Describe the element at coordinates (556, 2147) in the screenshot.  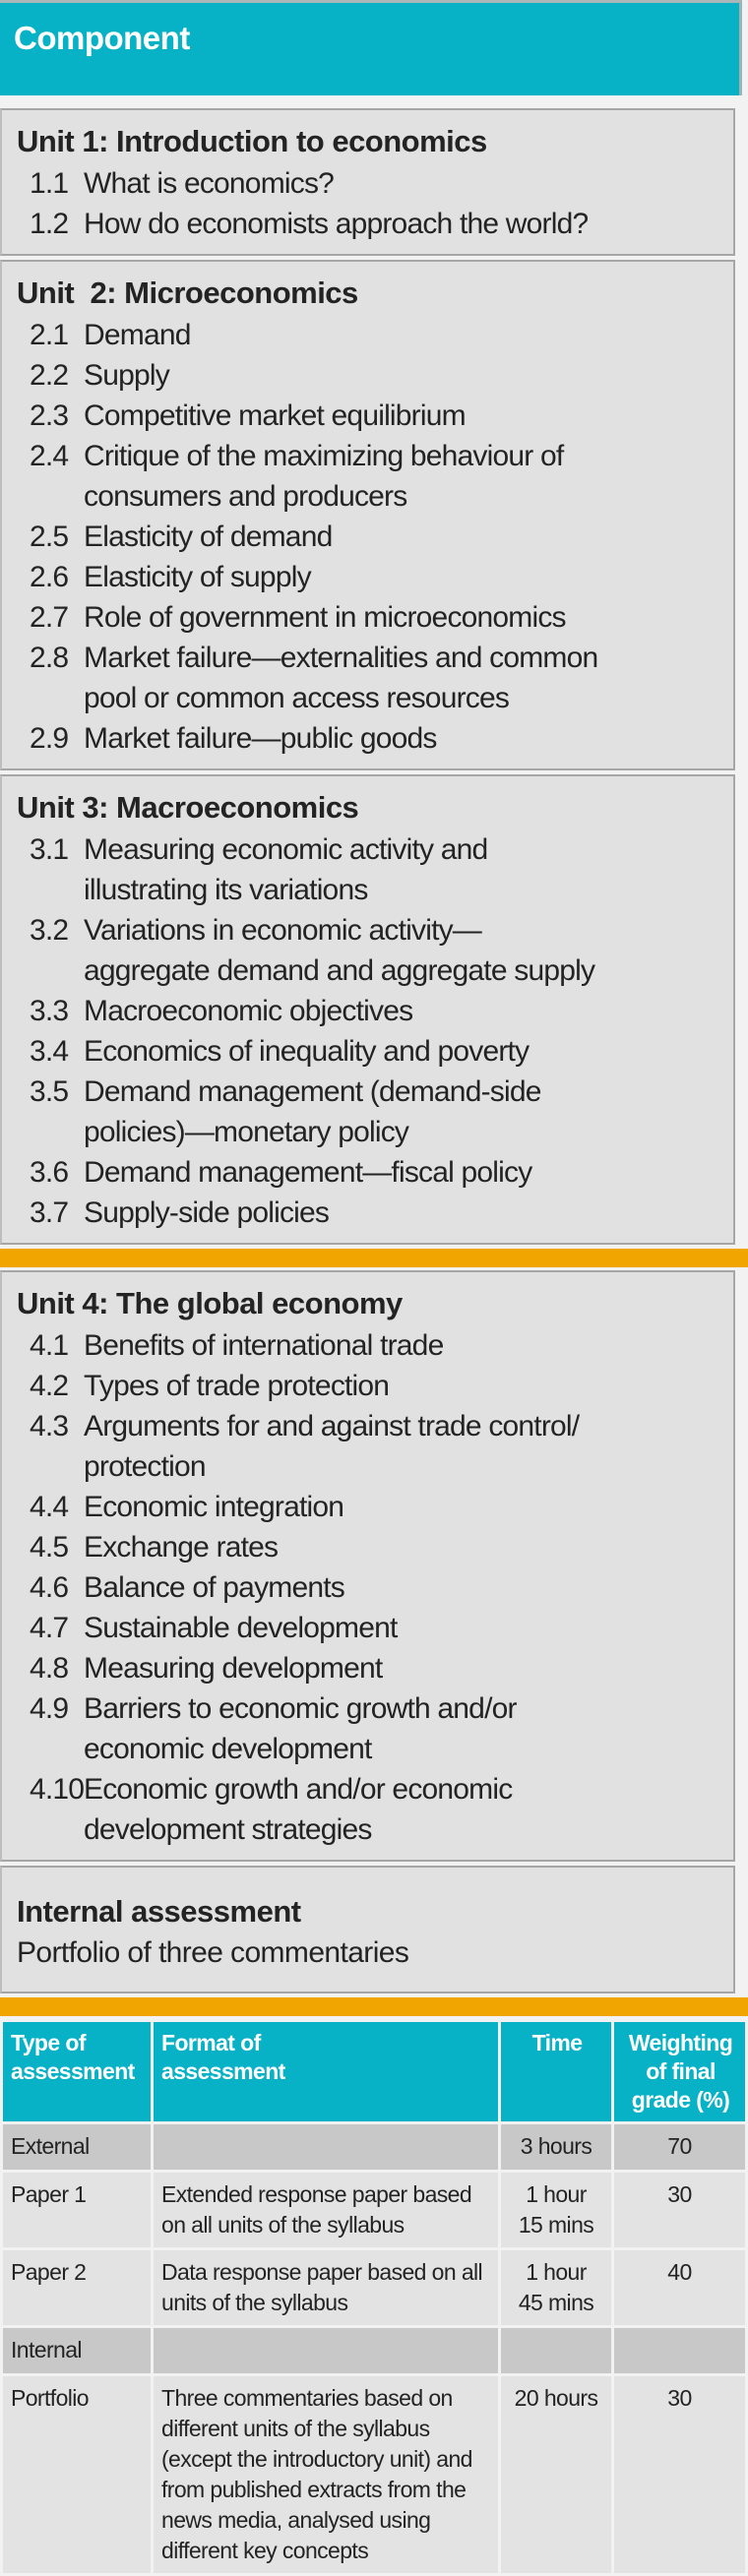
I see `cell-time: 3 hours` at that location.